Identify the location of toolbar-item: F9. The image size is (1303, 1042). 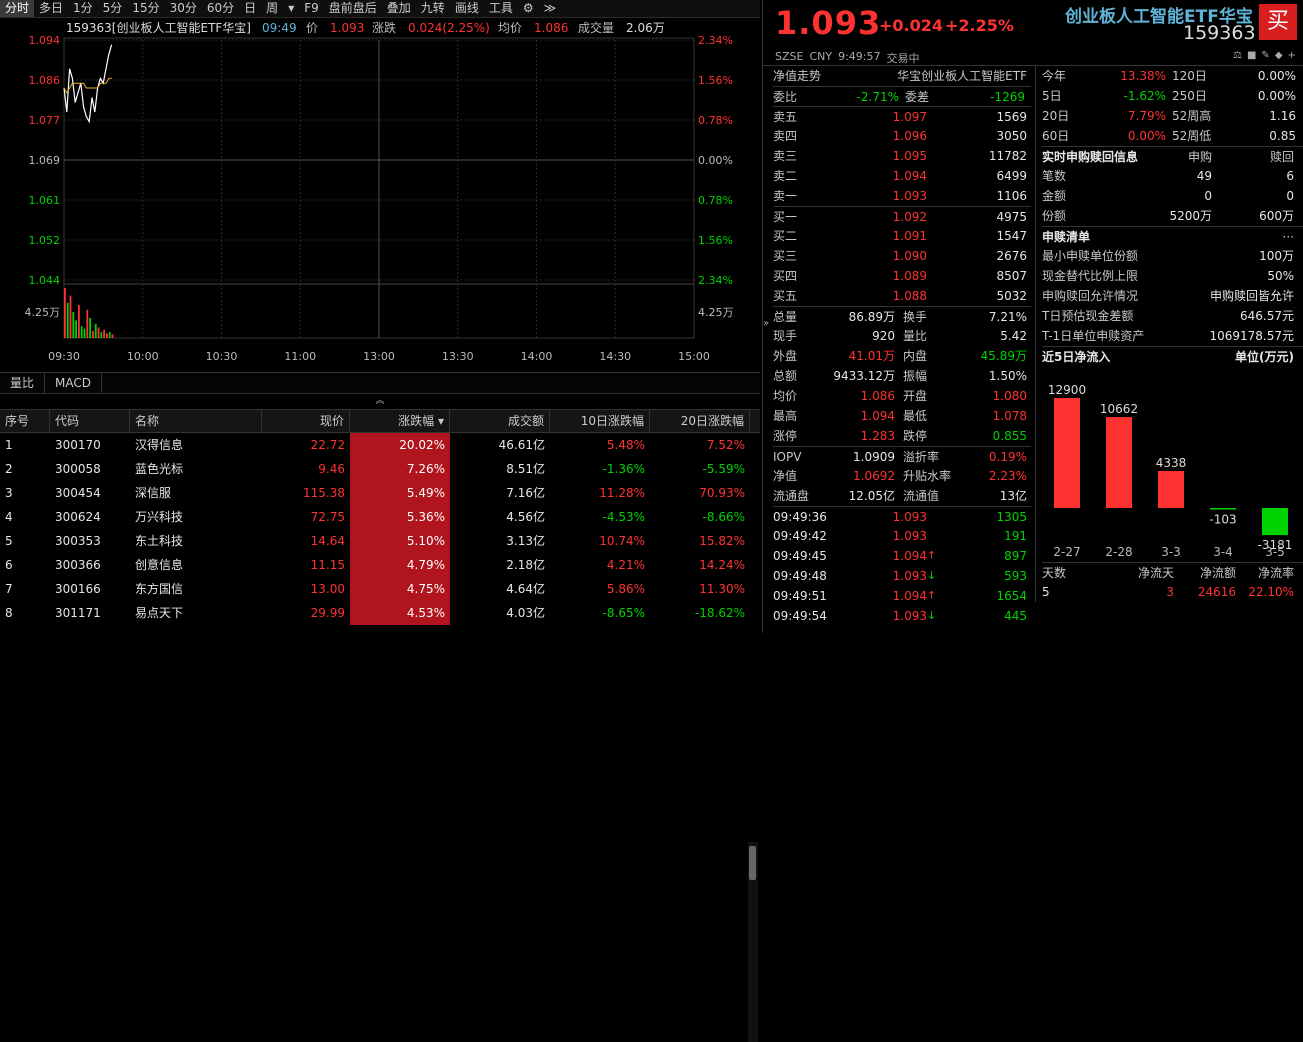
(311, 8).